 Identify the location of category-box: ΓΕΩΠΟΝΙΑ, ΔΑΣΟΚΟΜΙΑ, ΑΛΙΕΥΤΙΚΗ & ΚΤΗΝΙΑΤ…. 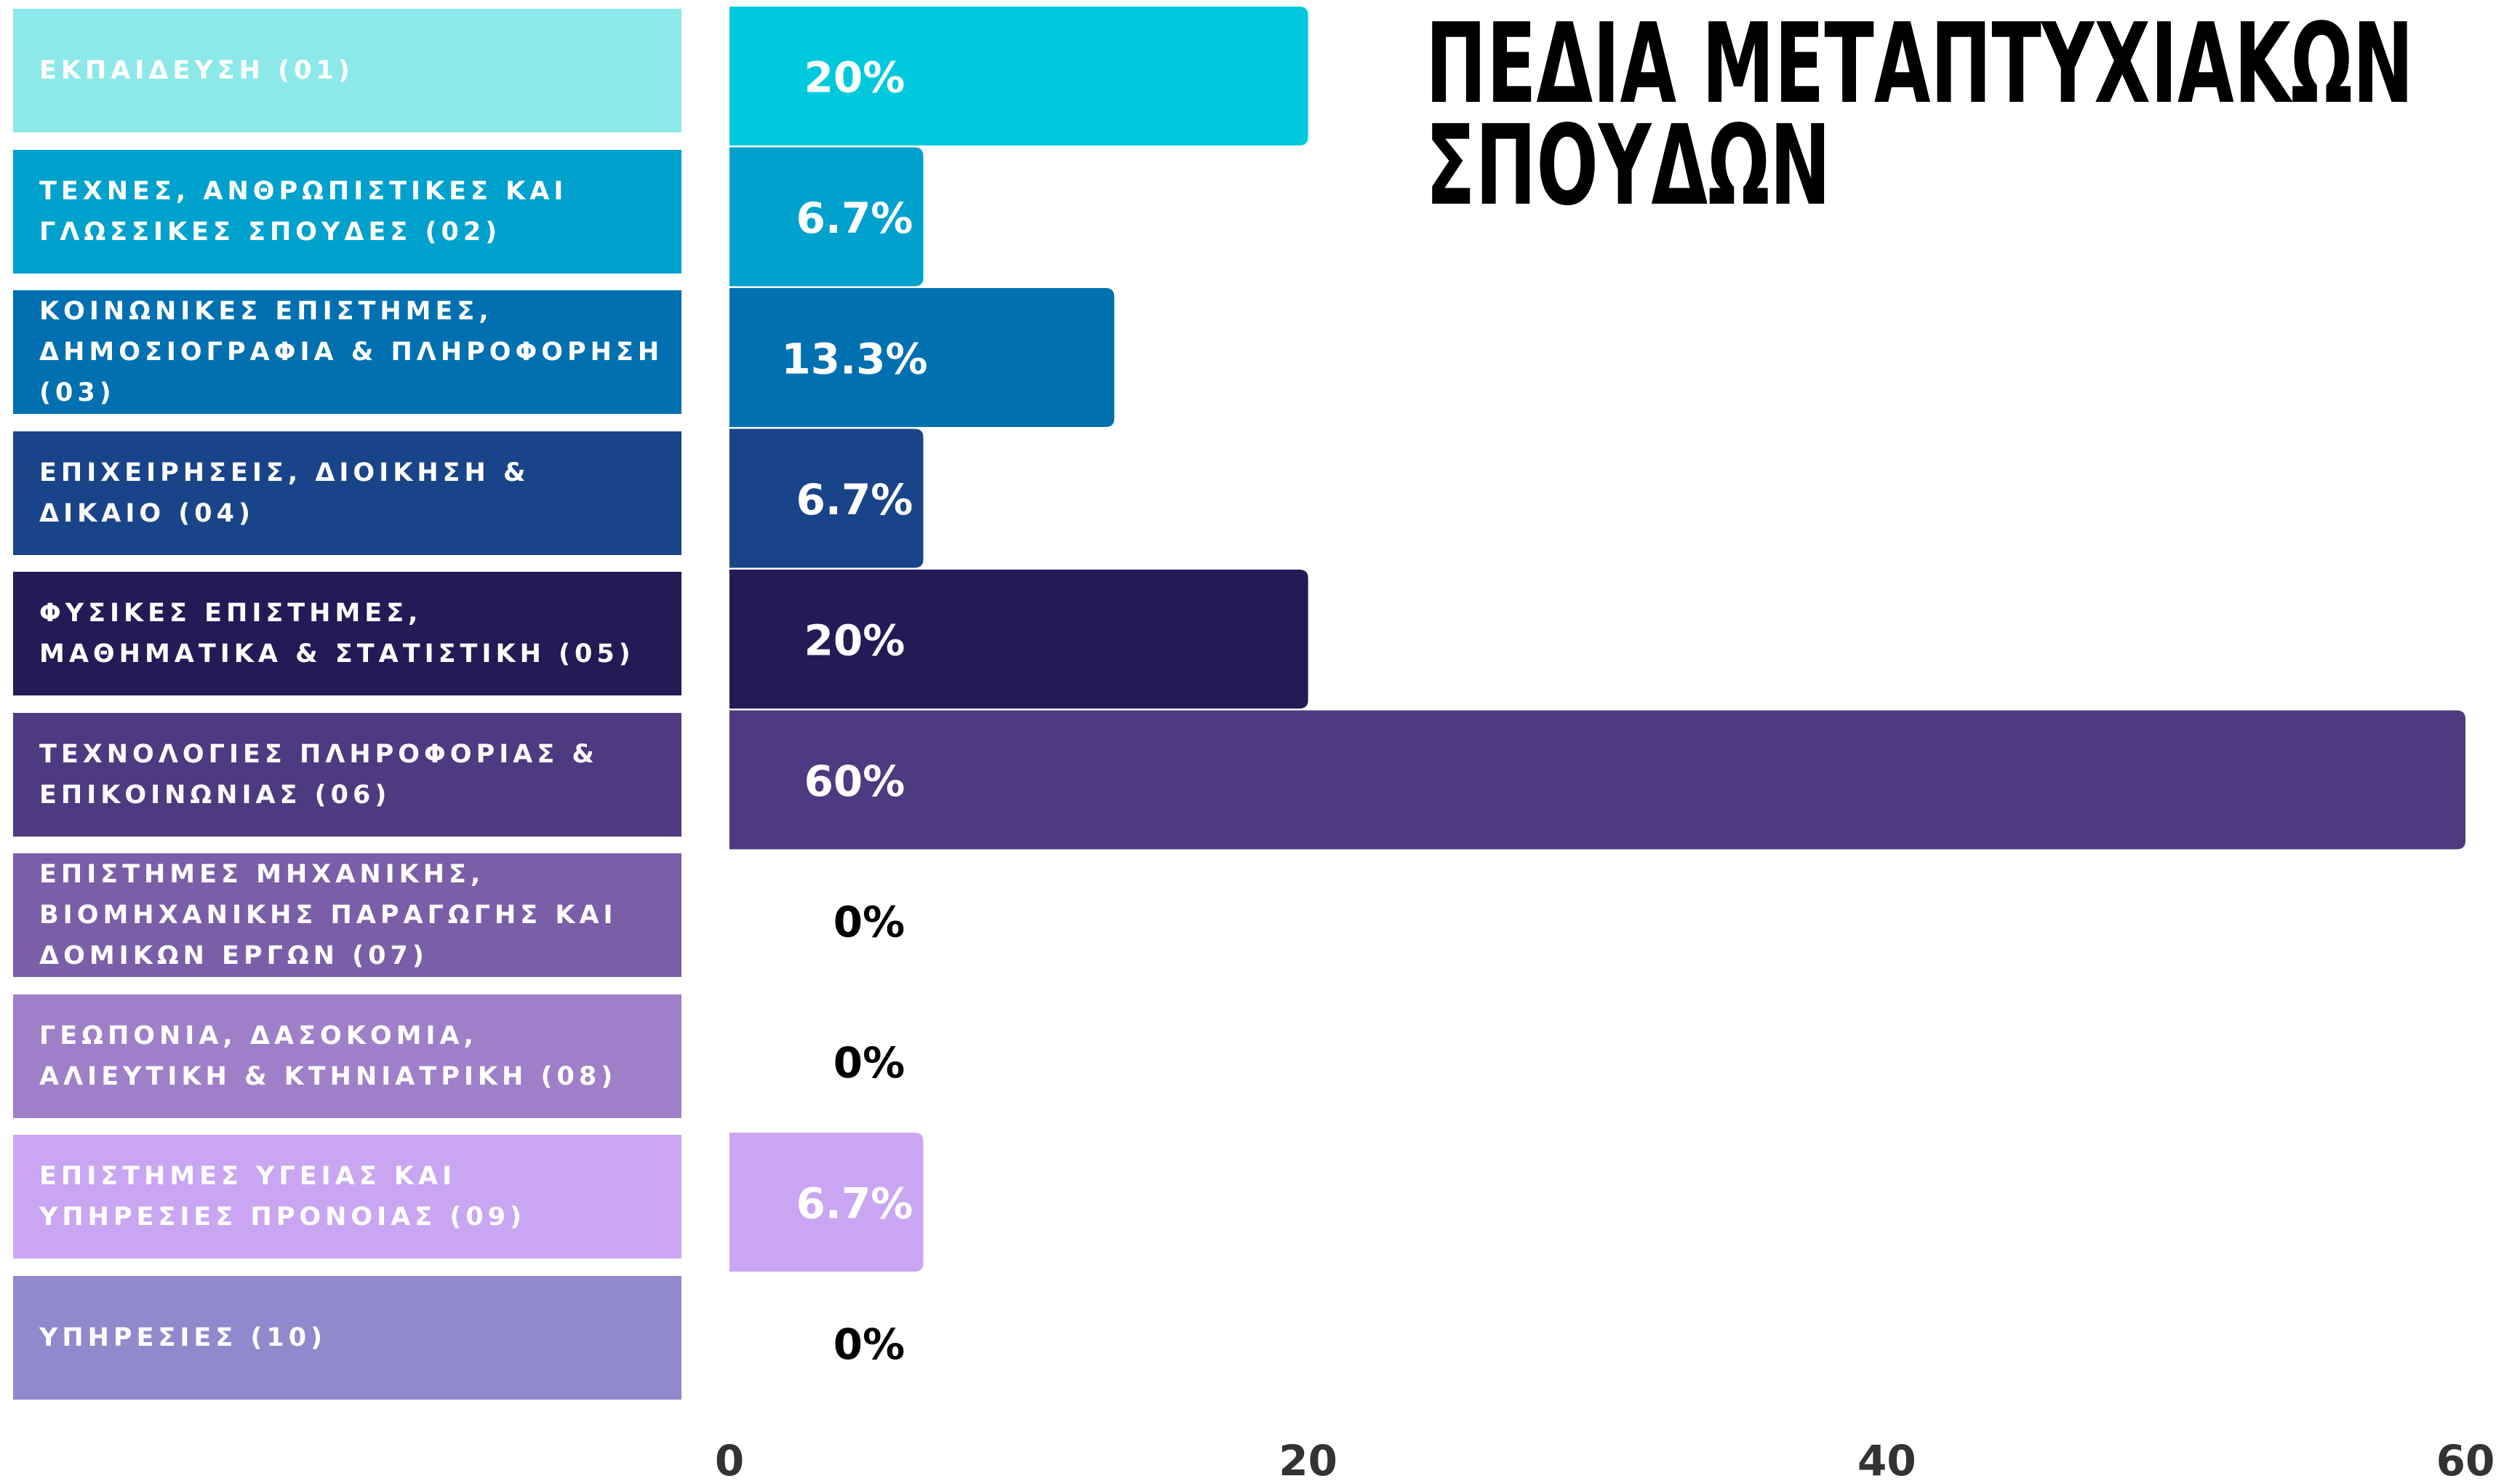
(347, 1056).